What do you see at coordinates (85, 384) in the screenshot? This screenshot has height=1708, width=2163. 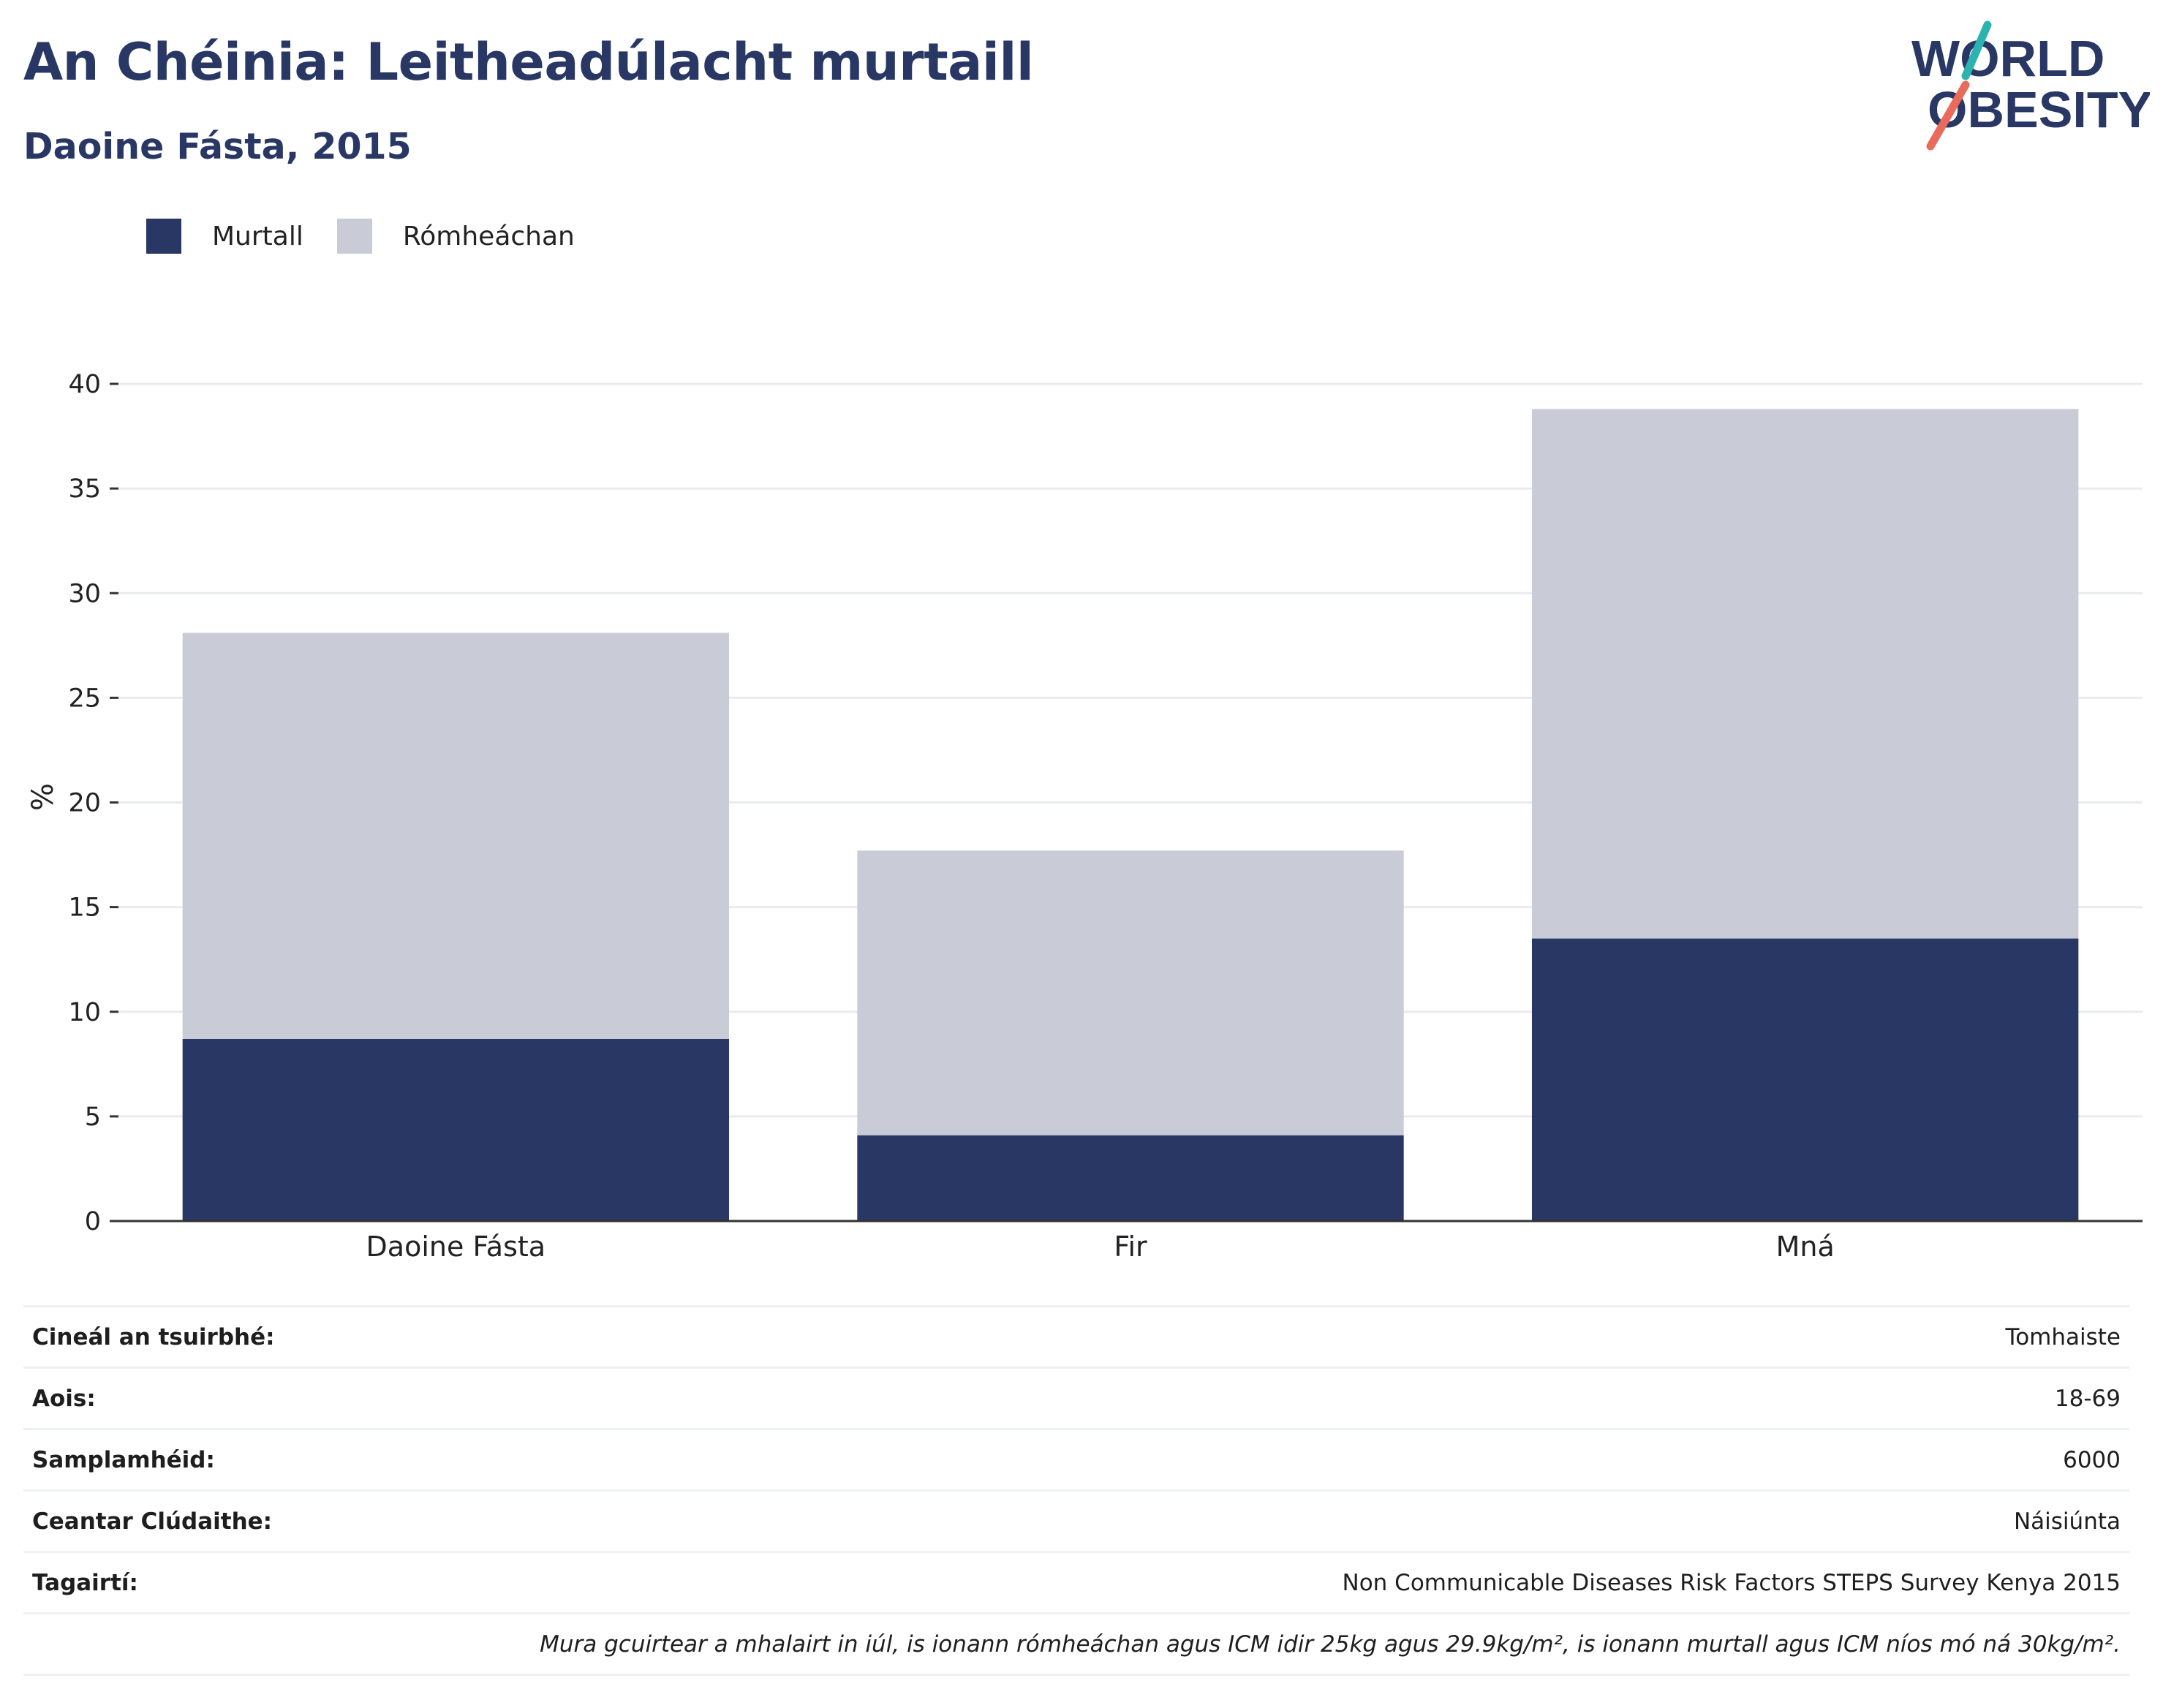 I see `y-tick-label: 40` at bounding box center [85, 384].